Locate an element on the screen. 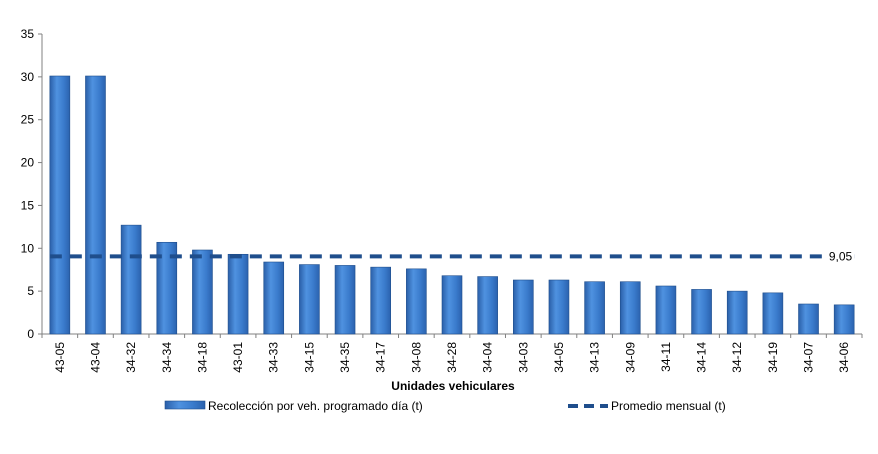 The image size is (878, 454). x-tick-label: 34-18 is located at coordinates (202, 357).